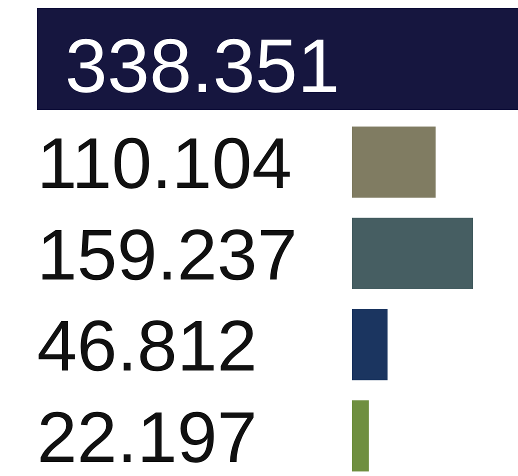 The image size is (518, 476). Describe the element at coordinates (167, 255) in the screenshot. I see `data-label: 159.237` at that location.